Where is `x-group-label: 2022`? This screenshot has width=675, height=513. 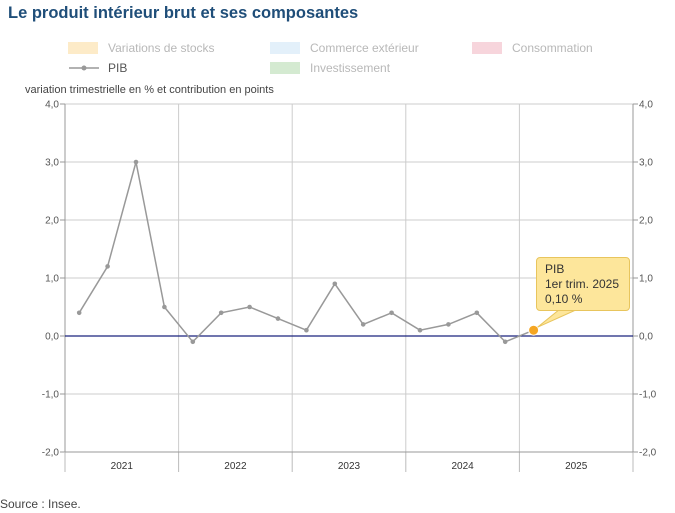
x-group-label: 2022 is located at coordinates (235, 466).